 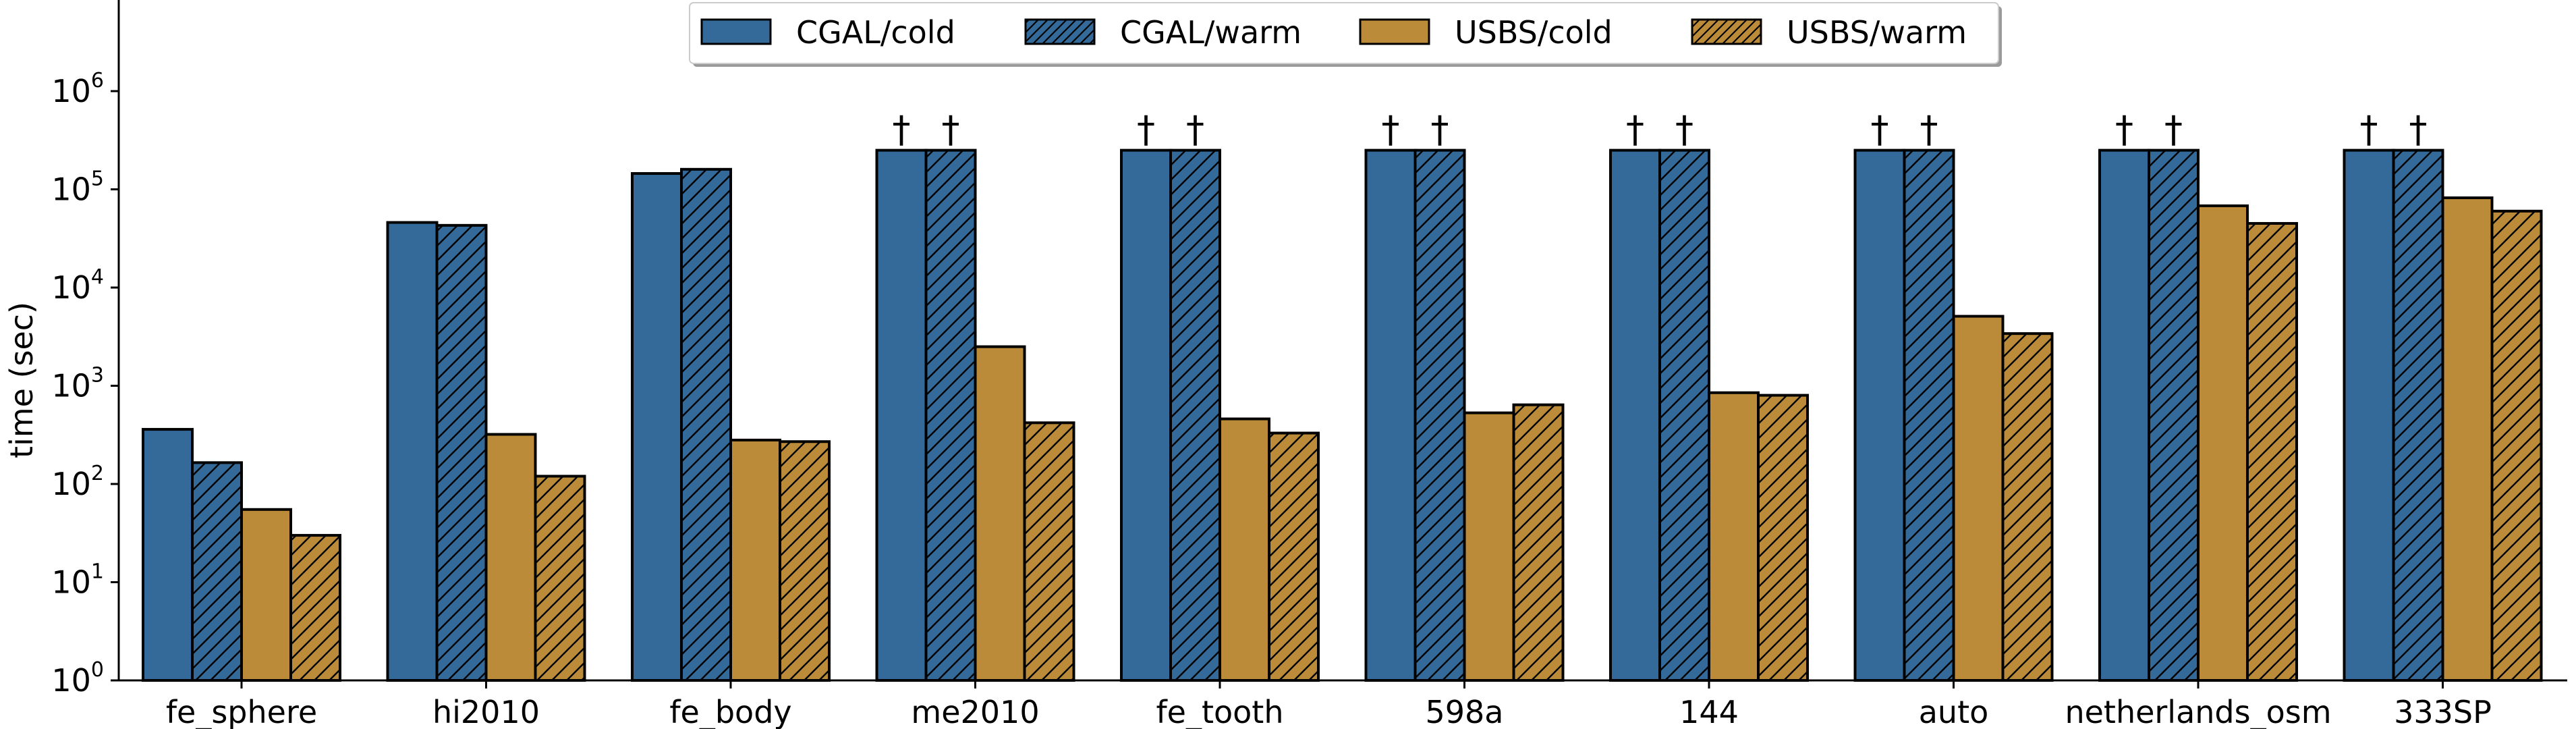 What do you see at coordinates (1709, 711) in the screenshot?
I see `x-tick-label: 144` at bounding box center [1709, 711].